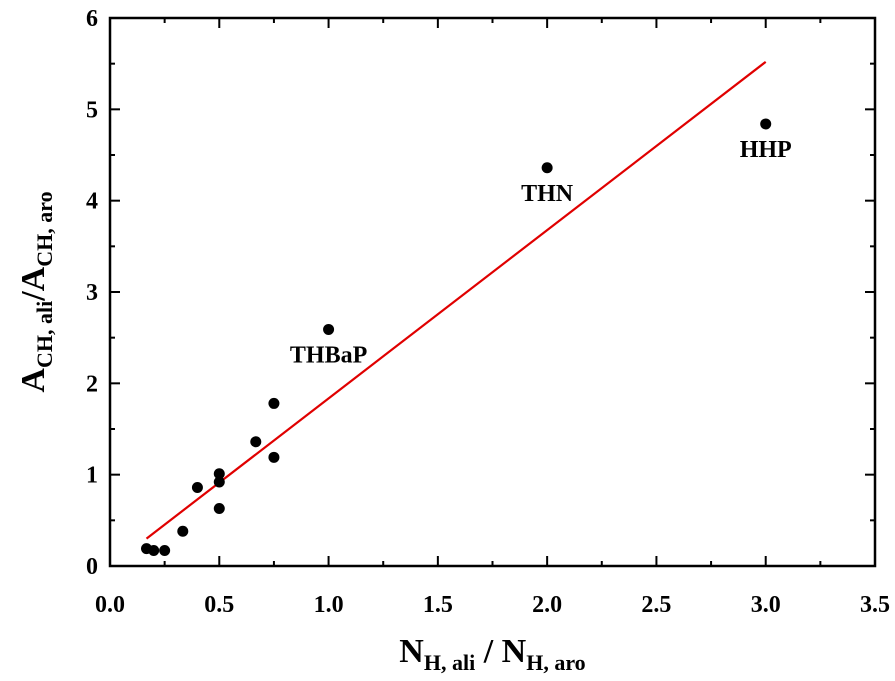  What do you see at coordinates (44, 334) in the screenshot?
I see `y-title-sub1: CH, ali` at bounding box center [44, 334].